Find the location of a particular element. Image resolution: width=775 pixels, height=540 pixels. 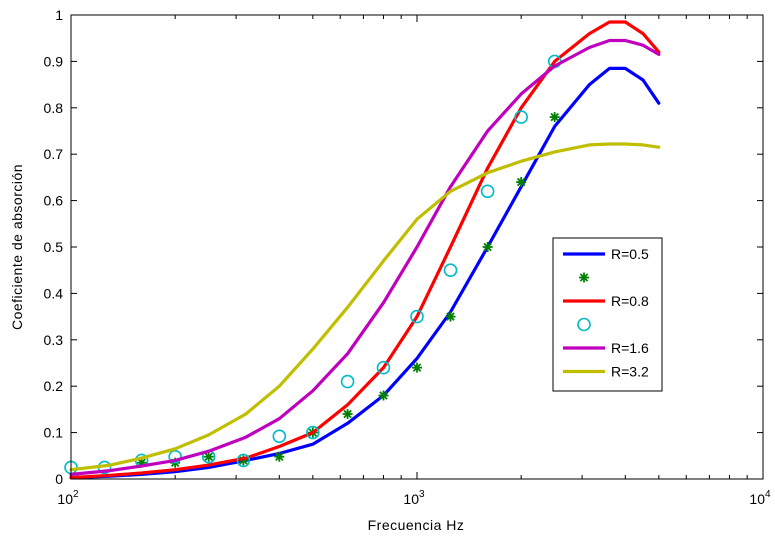

y-tick-label: 0.3 is located at coordinates (54, 340).